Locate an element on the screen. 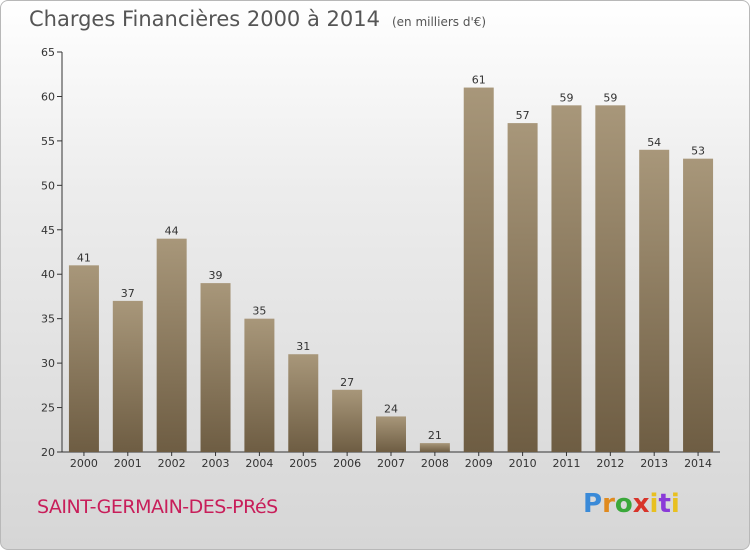  x-tick-label: 2000 is located at coordinates (84, 463).